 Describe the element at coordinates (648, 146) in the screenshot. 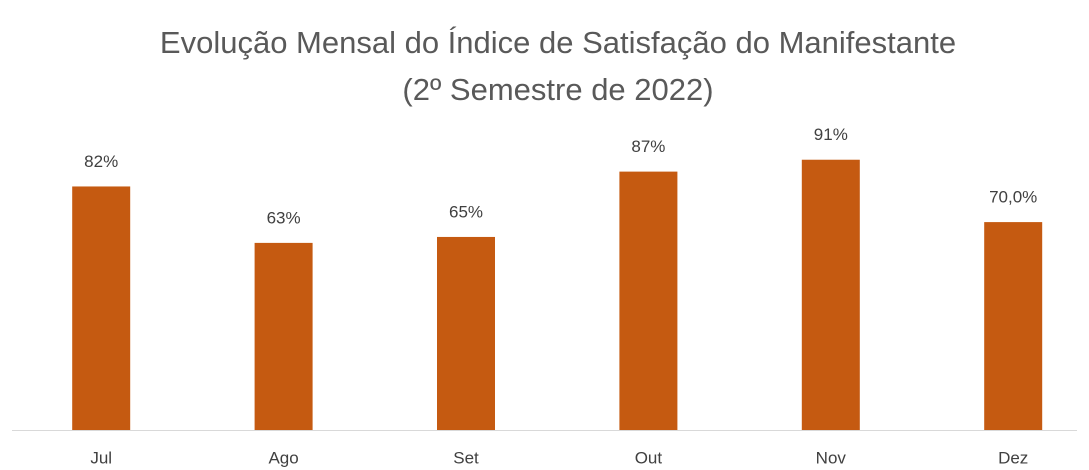

I see `data-label: 87%` at that location.